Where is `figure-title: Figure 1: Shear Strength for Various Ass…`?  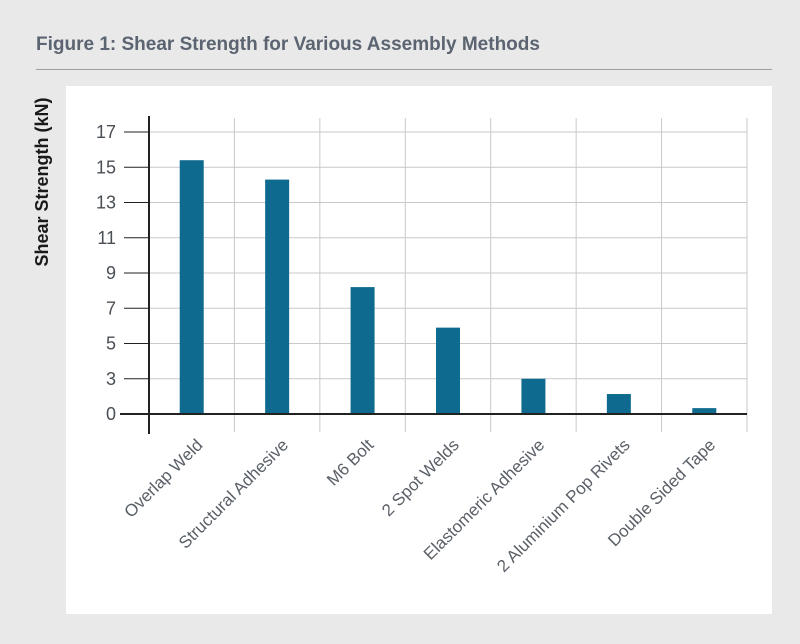
figure-title: Figure 1: Shear Strength for Various Ass… is located at coordinates (288, 44).